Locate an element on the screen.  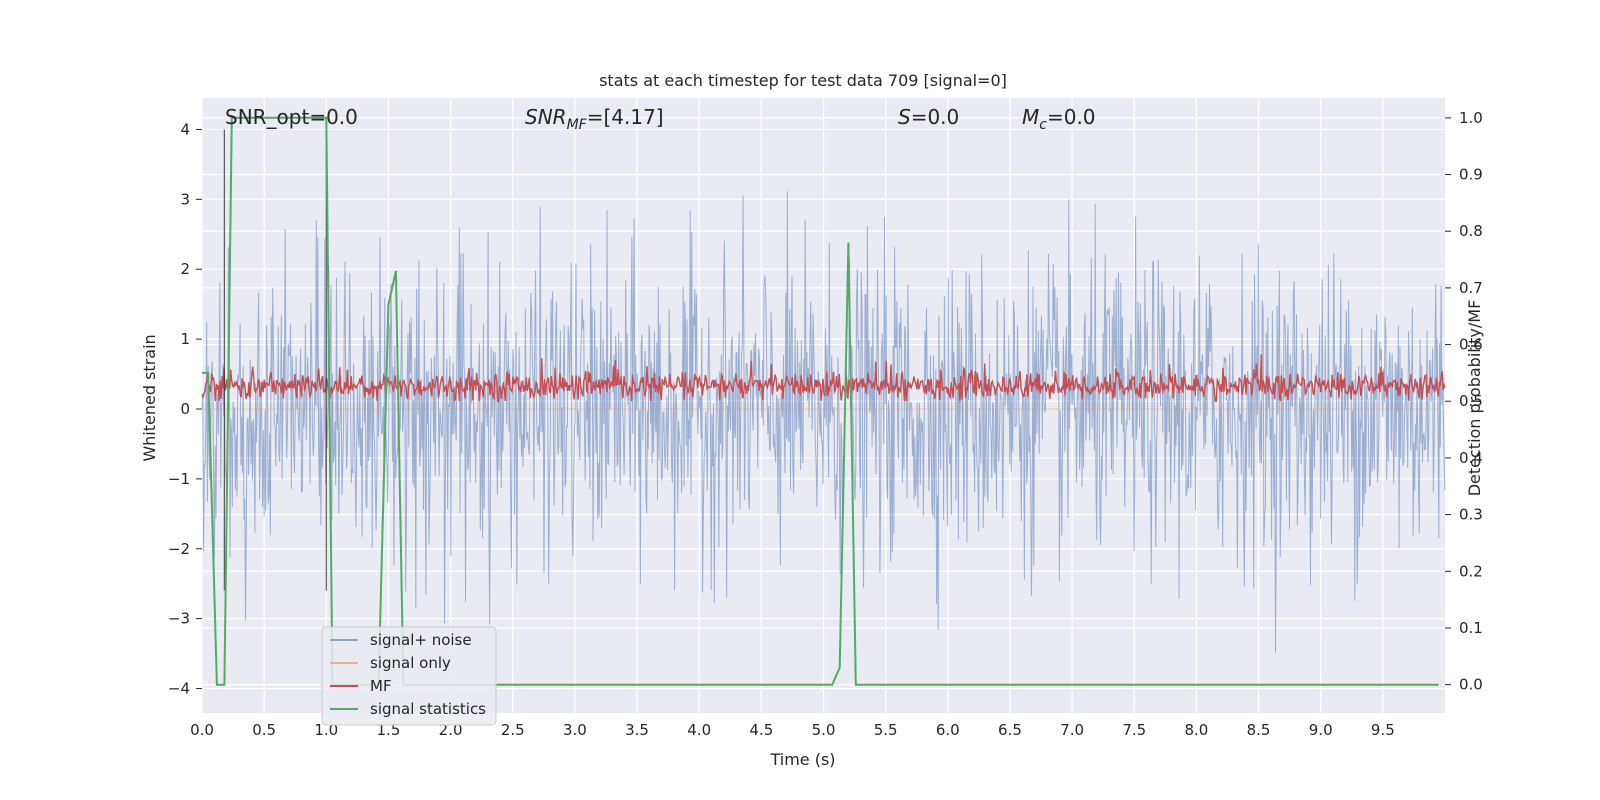
y-left-tick-label: 0 is located at coordinates (185, 409).